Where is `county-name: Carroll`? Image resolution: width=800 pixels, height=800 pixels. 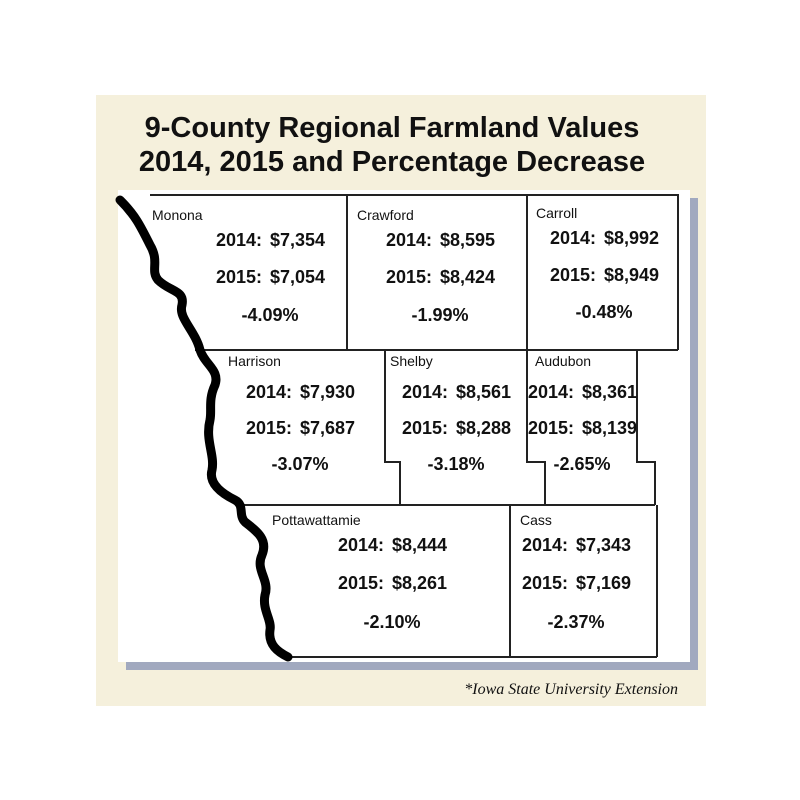 county-name: Carroll is located at coordinates (556, 213).